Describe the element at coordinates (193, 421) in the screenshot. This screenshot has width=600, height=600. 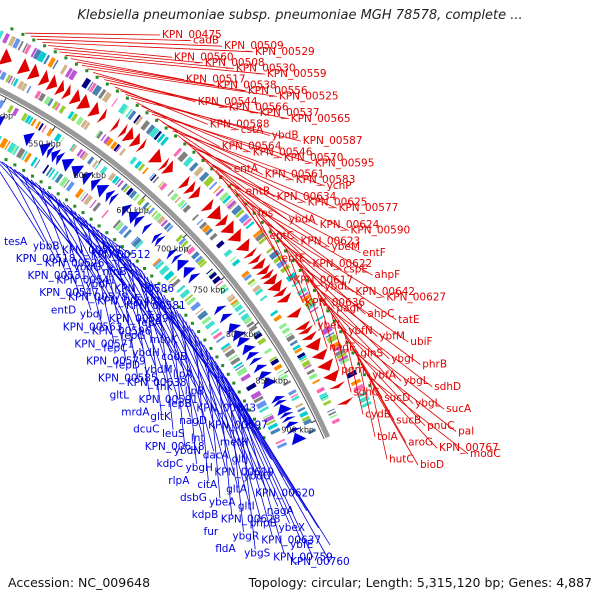
I see `gene-label-reverse: nagD` at that location.